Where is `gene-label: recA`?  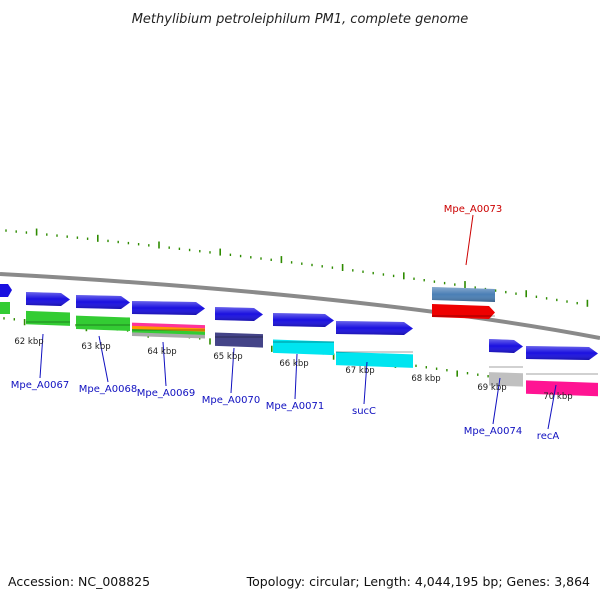
gene-label: recA is located at coordinates (548, 436).